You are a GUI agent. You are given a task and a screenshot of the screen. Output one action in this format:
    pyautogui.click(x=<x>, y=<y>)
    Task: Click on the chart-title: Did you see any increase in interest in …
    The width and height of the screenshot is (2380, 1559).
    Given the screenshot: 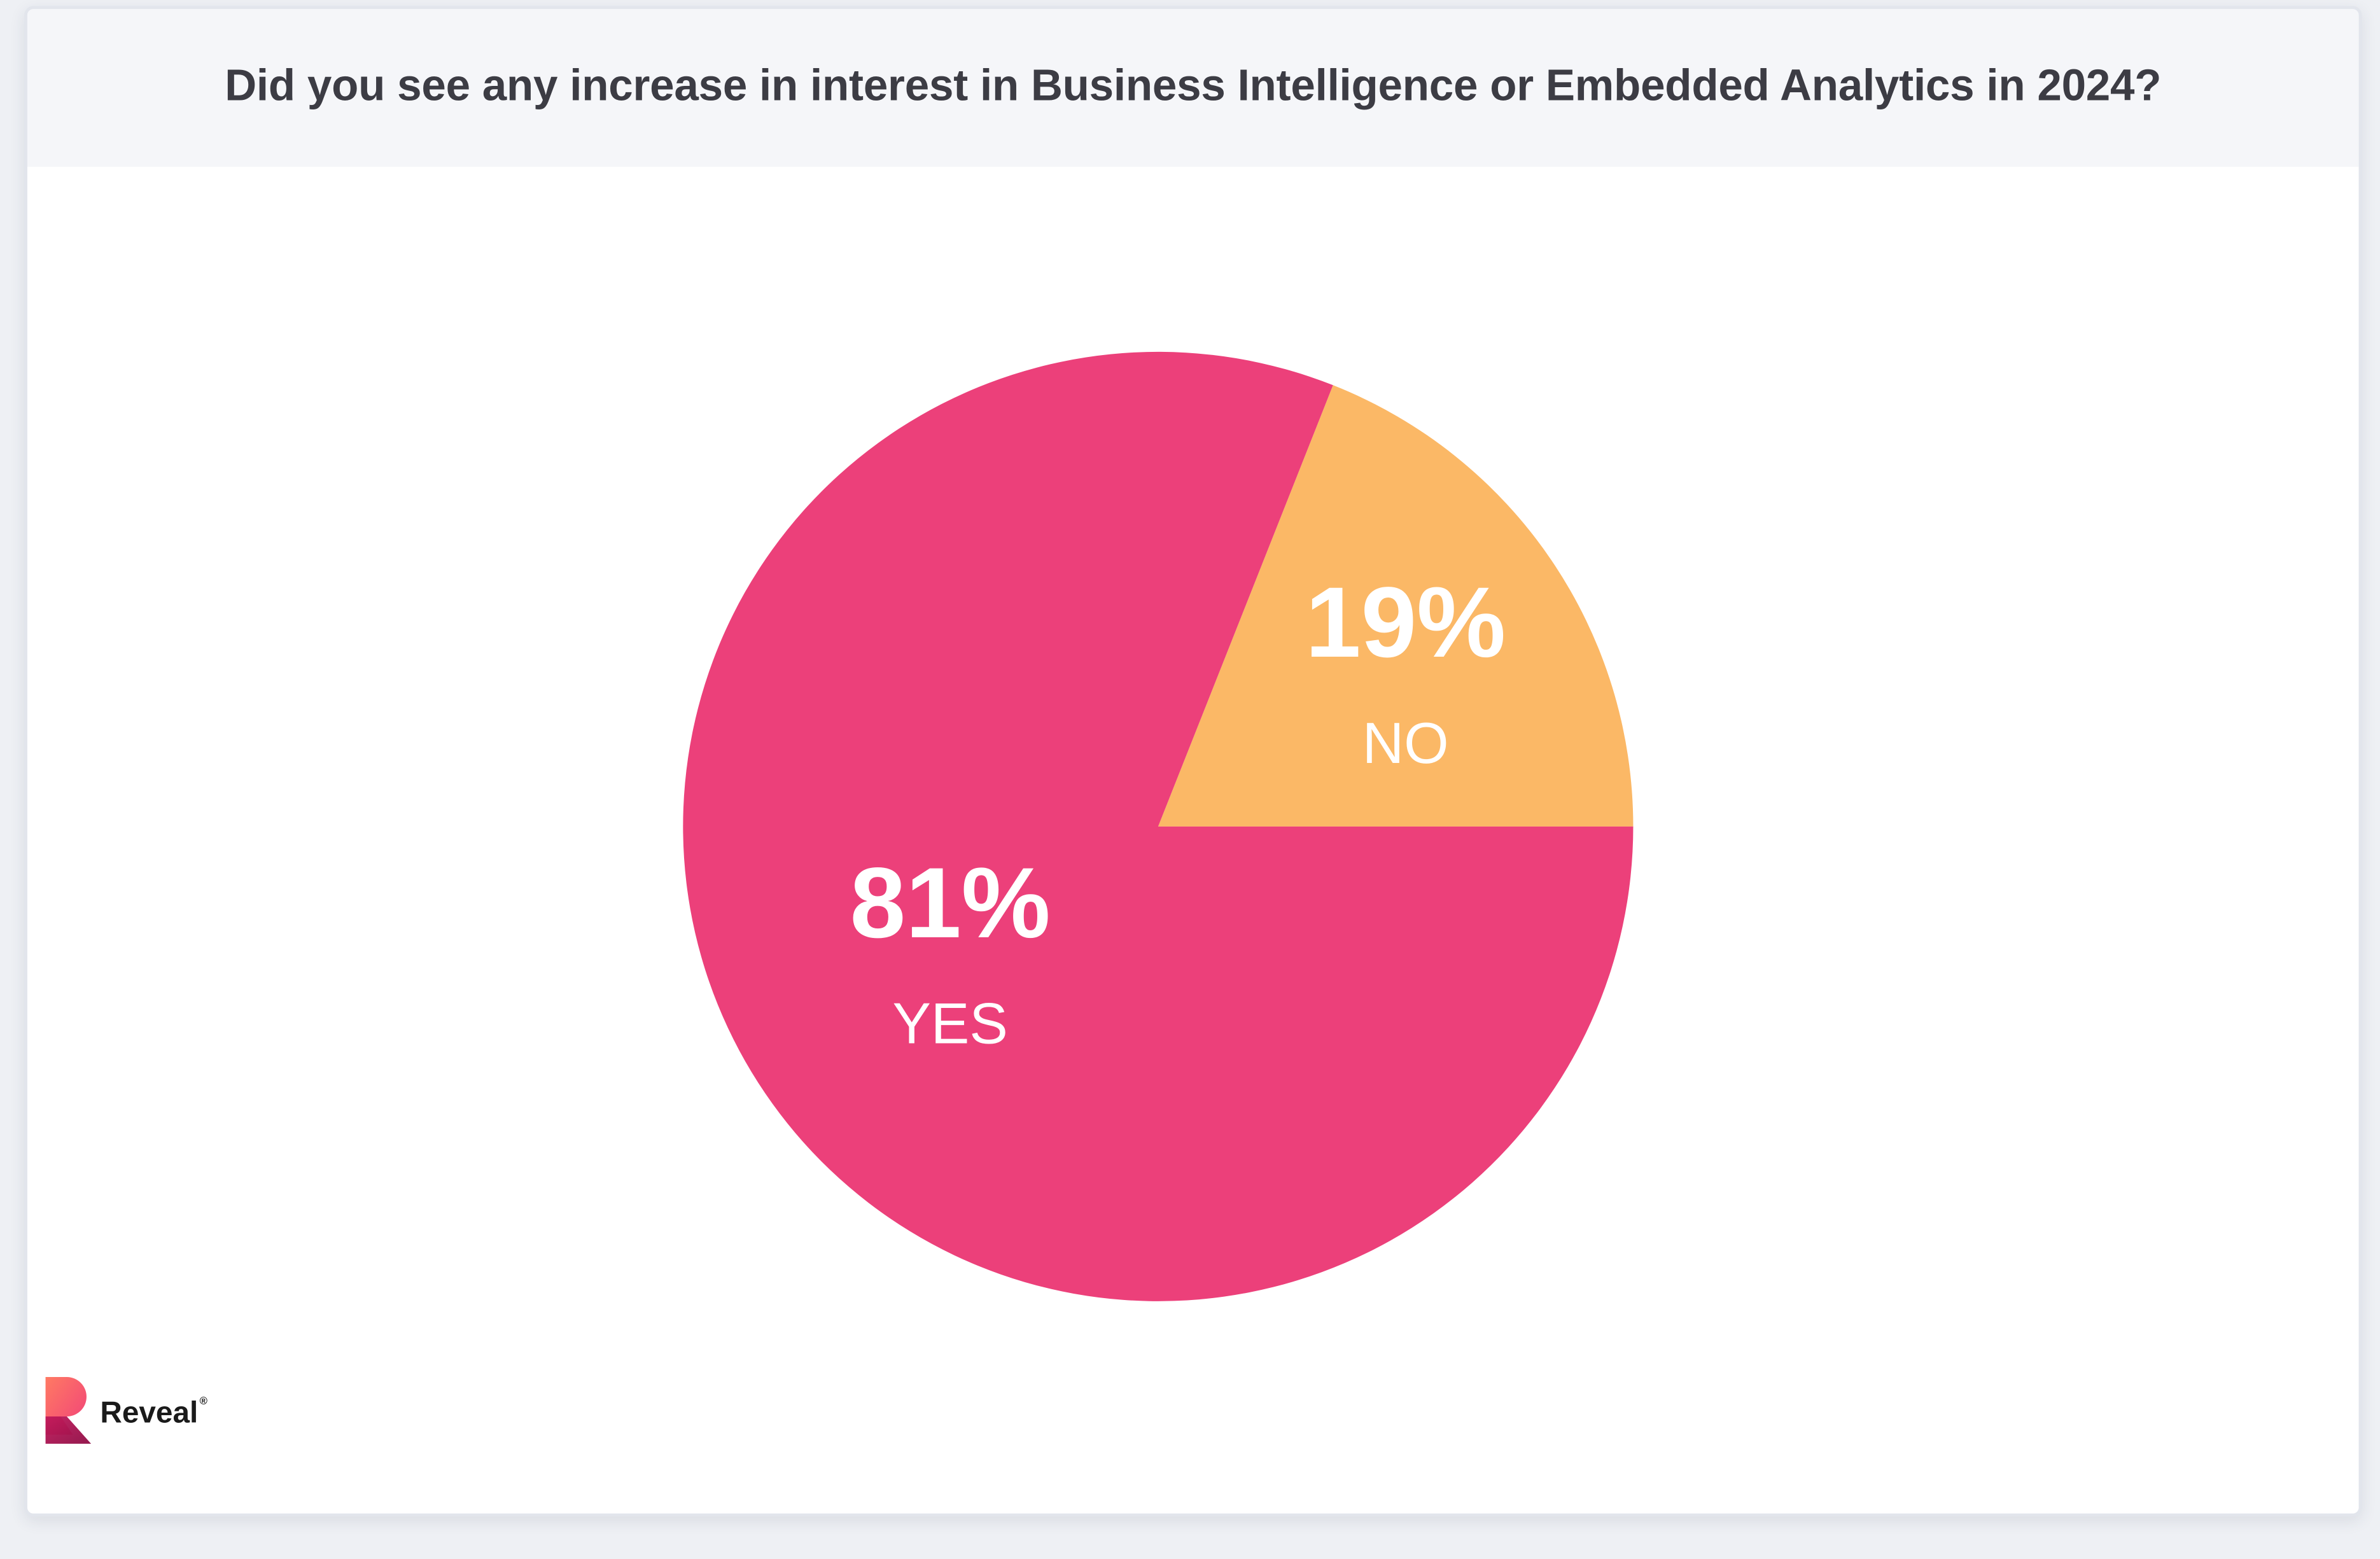 What is the action you would take?
    pyautogui.click(x=1193, y=85)
    